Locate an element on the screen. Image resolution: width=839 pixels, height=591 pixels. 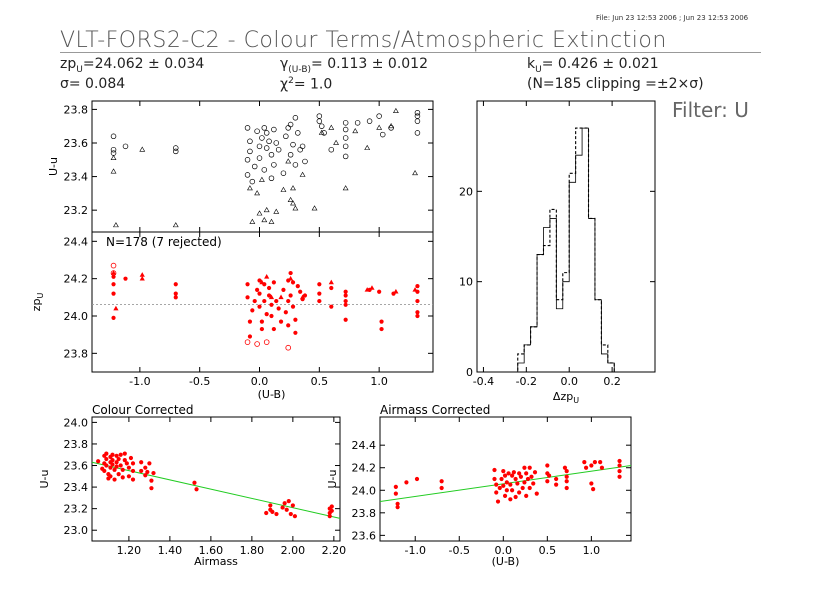
colour-corrected-xtick-label: 1.80 is located at coordinates (252, 550).